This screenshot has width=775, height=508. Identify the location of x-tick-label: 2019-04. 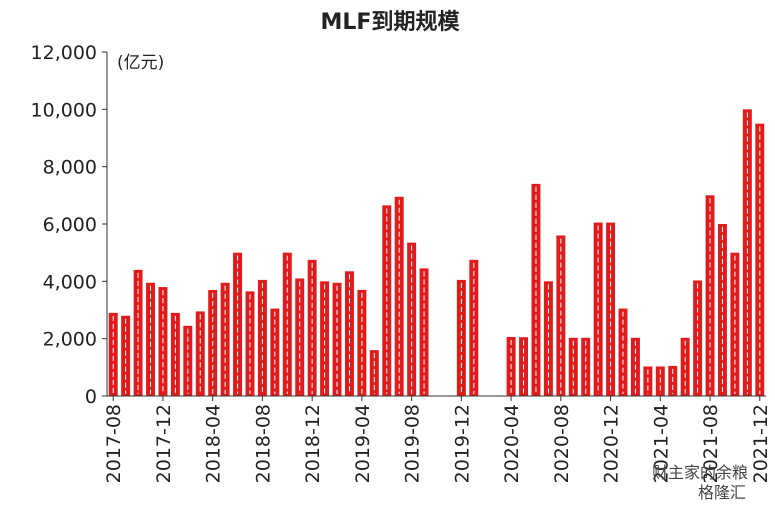
(363, 443).